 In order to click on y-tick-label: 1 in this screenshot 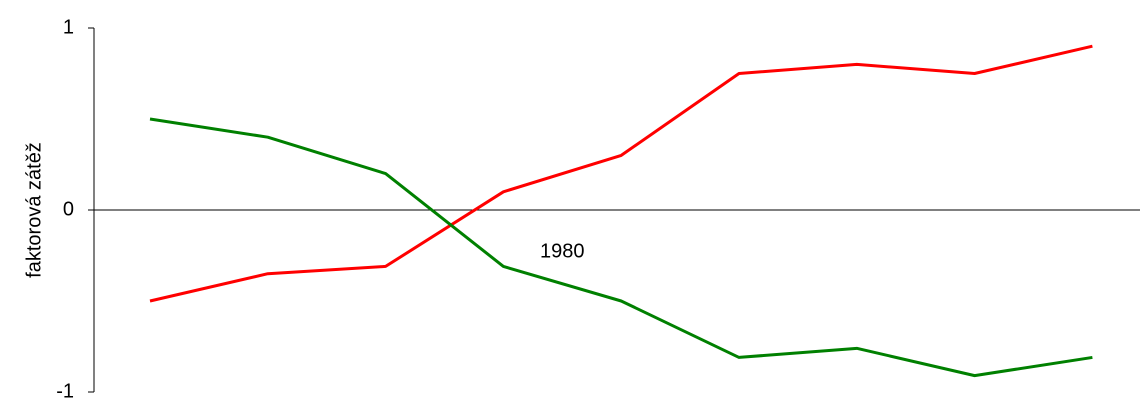, I will do `click(68, 27)`.